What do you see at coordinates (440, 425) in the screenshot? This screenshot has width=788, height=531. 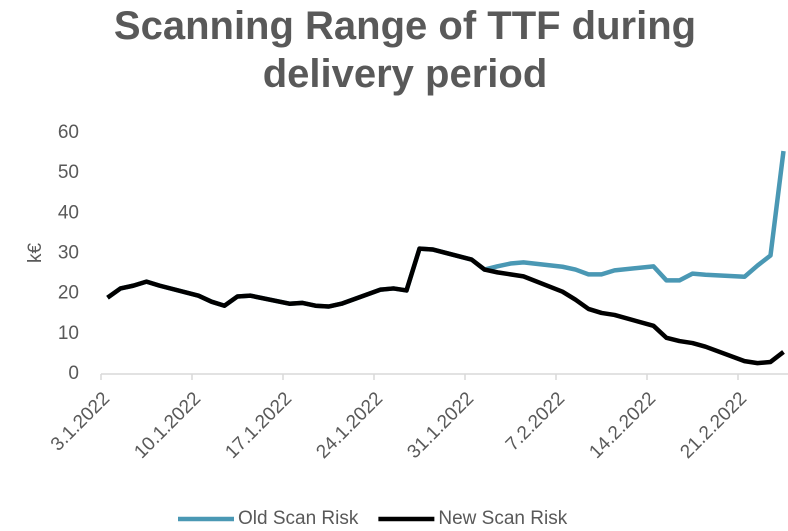 I see `x-tick-label: 31.1.2022` at bounding box center [440, 425].